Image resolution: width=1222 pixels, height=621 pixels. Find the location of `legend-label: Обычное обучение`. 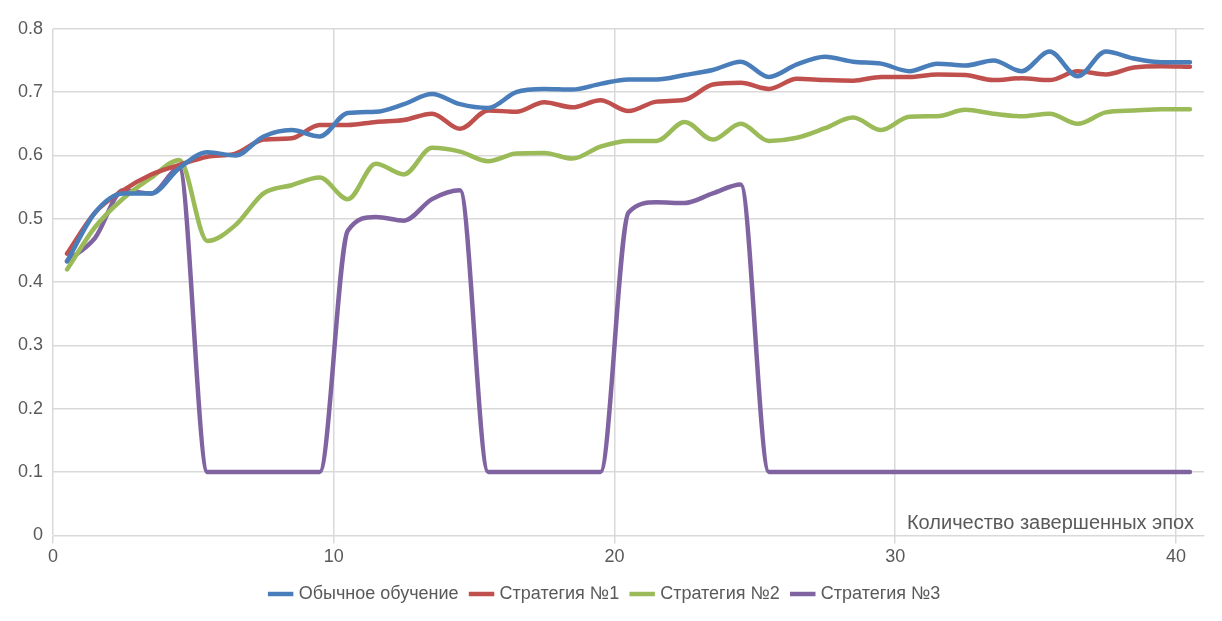

legend-label: Обычное обучение is located at coordinates (378, 592).